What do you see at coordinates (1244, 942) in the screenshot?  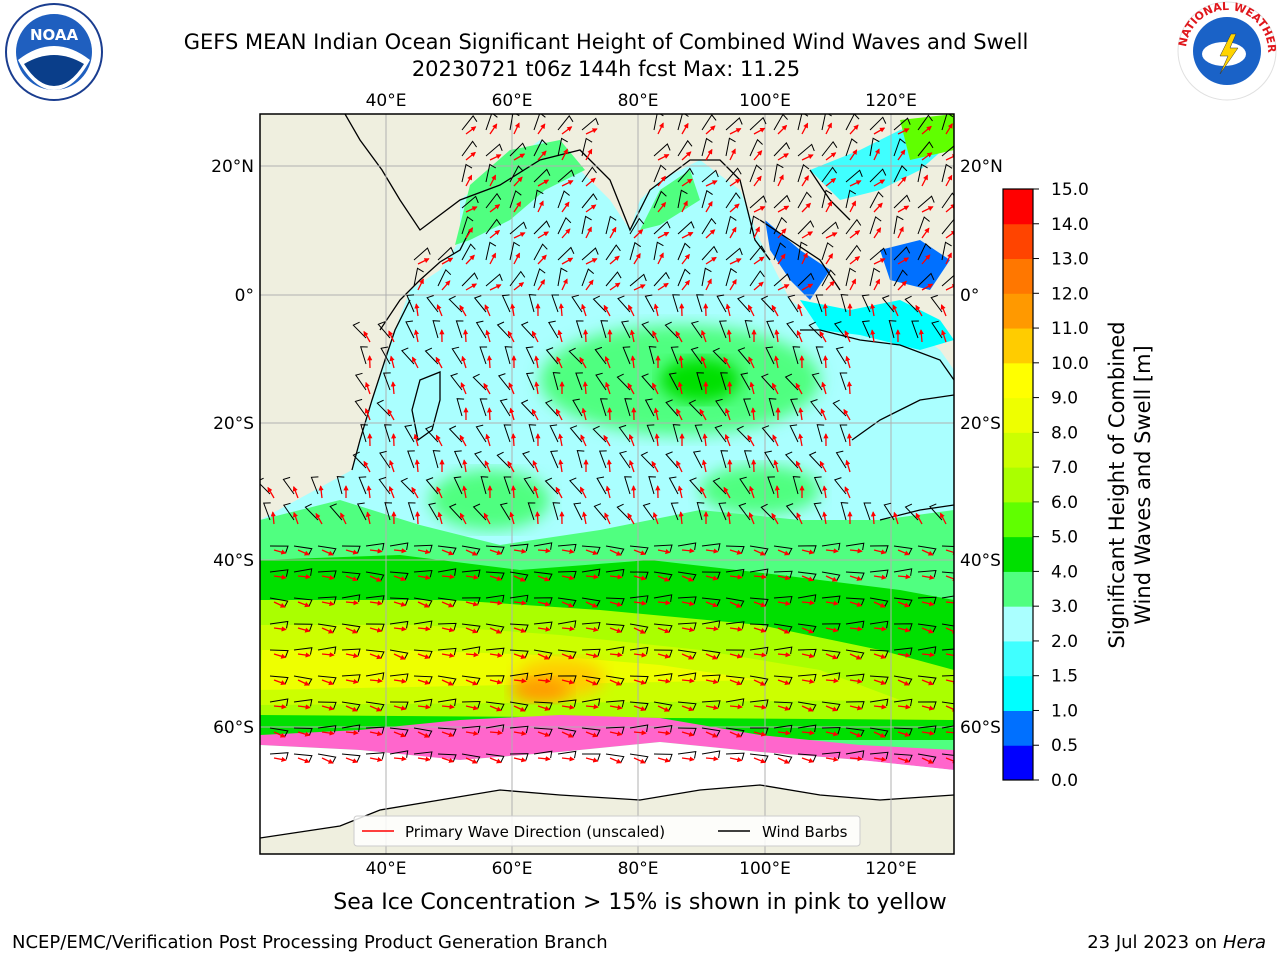 I see `footer-host: Hera` at bounding box center [1244, 942].